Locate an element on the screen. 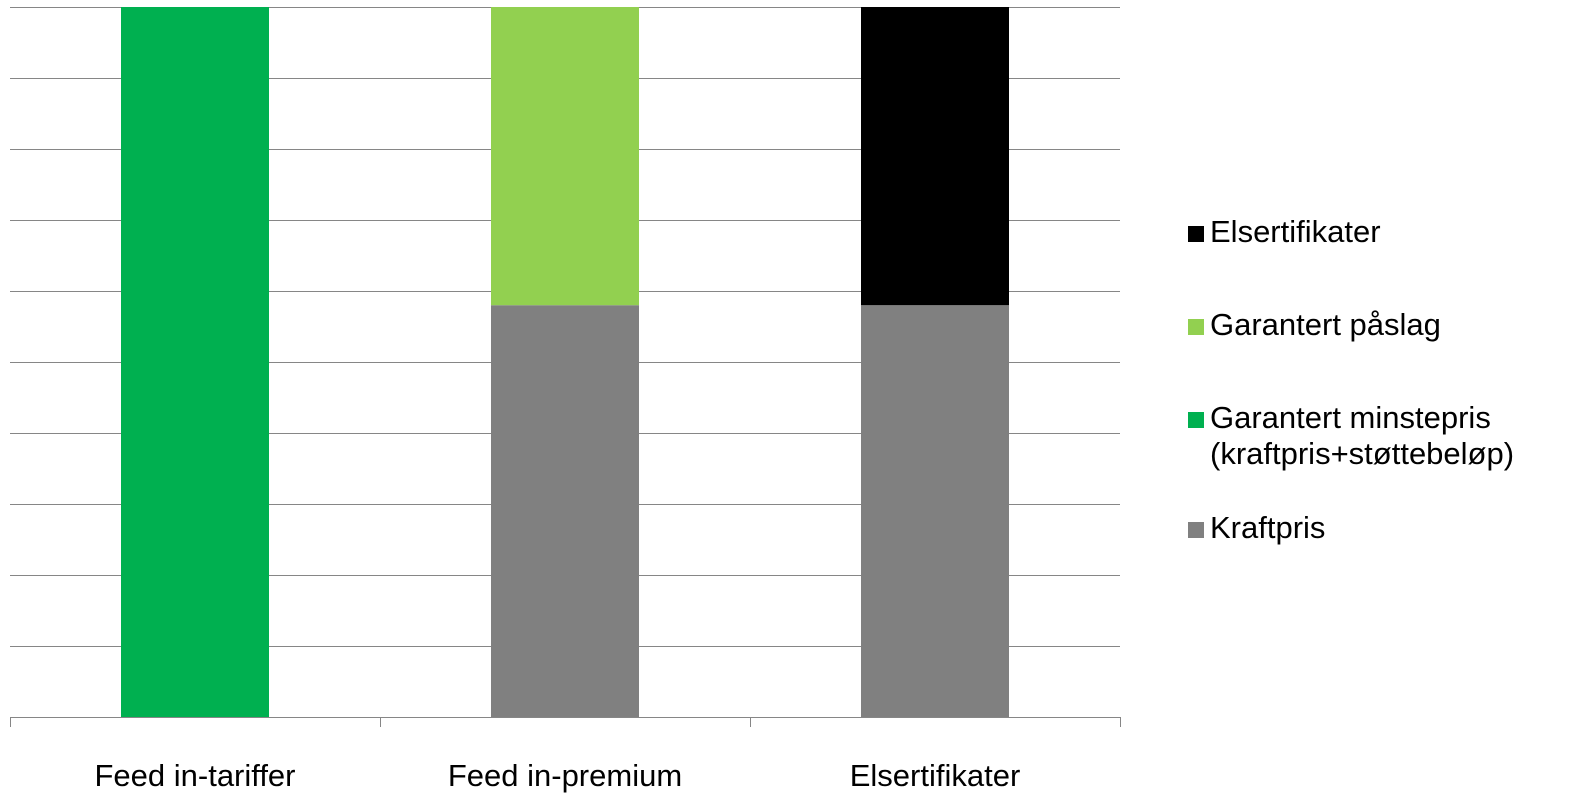  legend-item: Kraftpris is located at coordinates (1256, 528).